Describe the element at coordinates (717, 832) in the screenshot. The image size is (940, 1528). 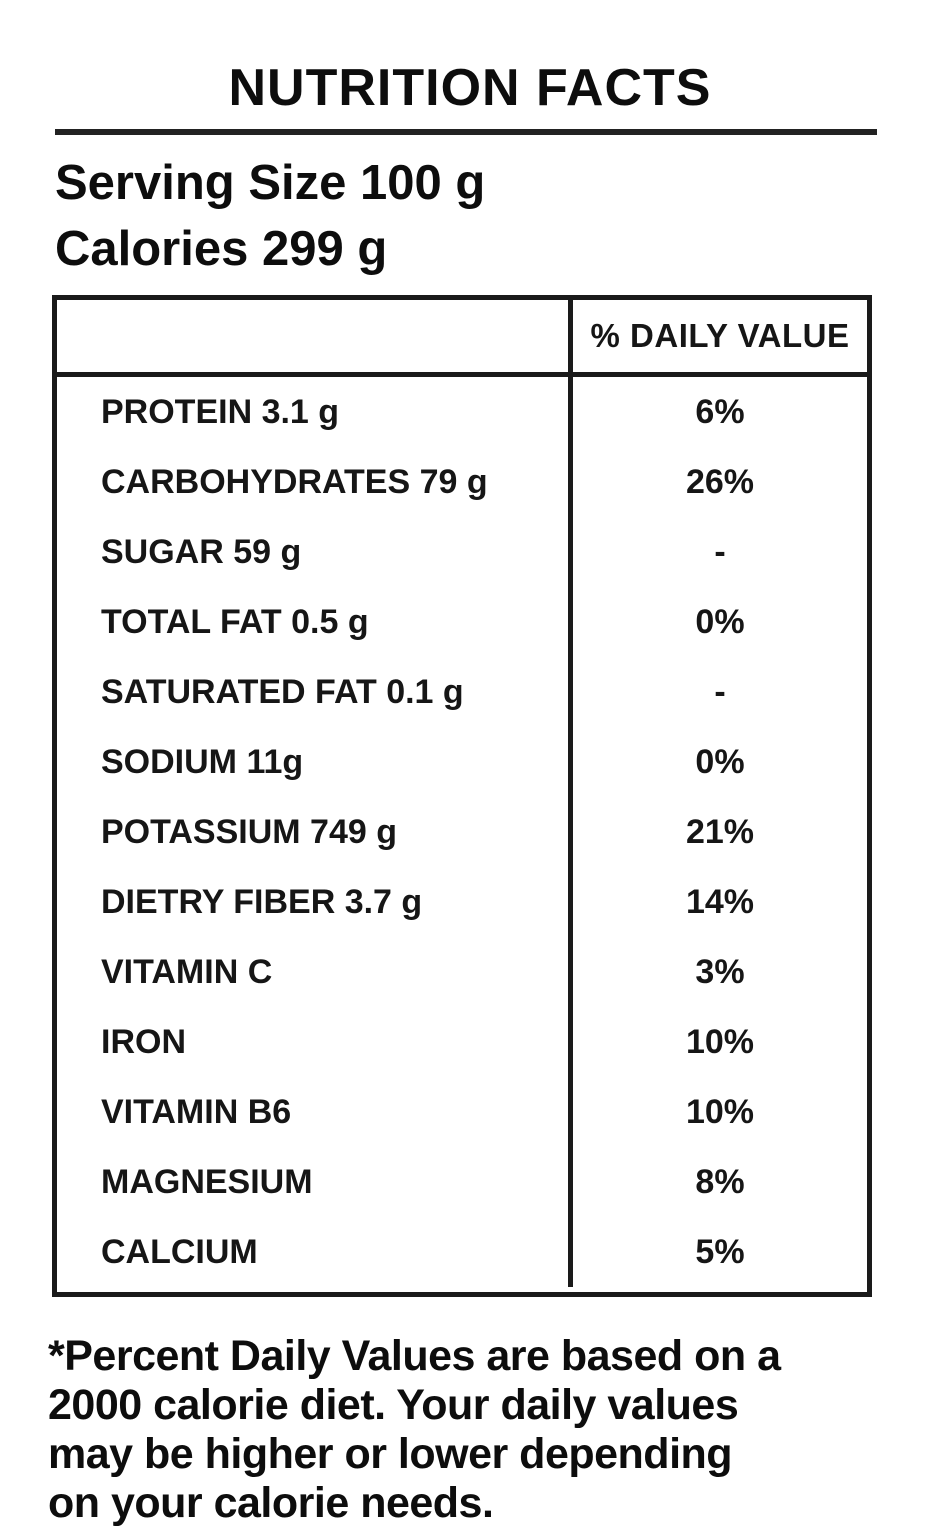
I see `daily-value-cell: 21%` at that location.